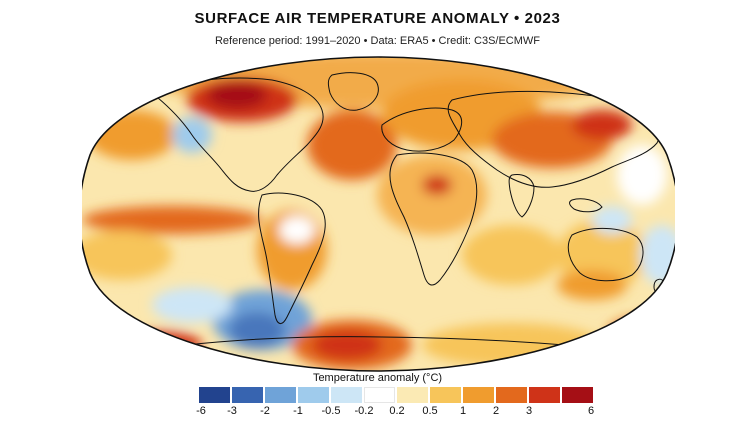  Describe the element at coordinates (232, 411) in the screenshot. I see `legend-tick-label: -3` at that location.